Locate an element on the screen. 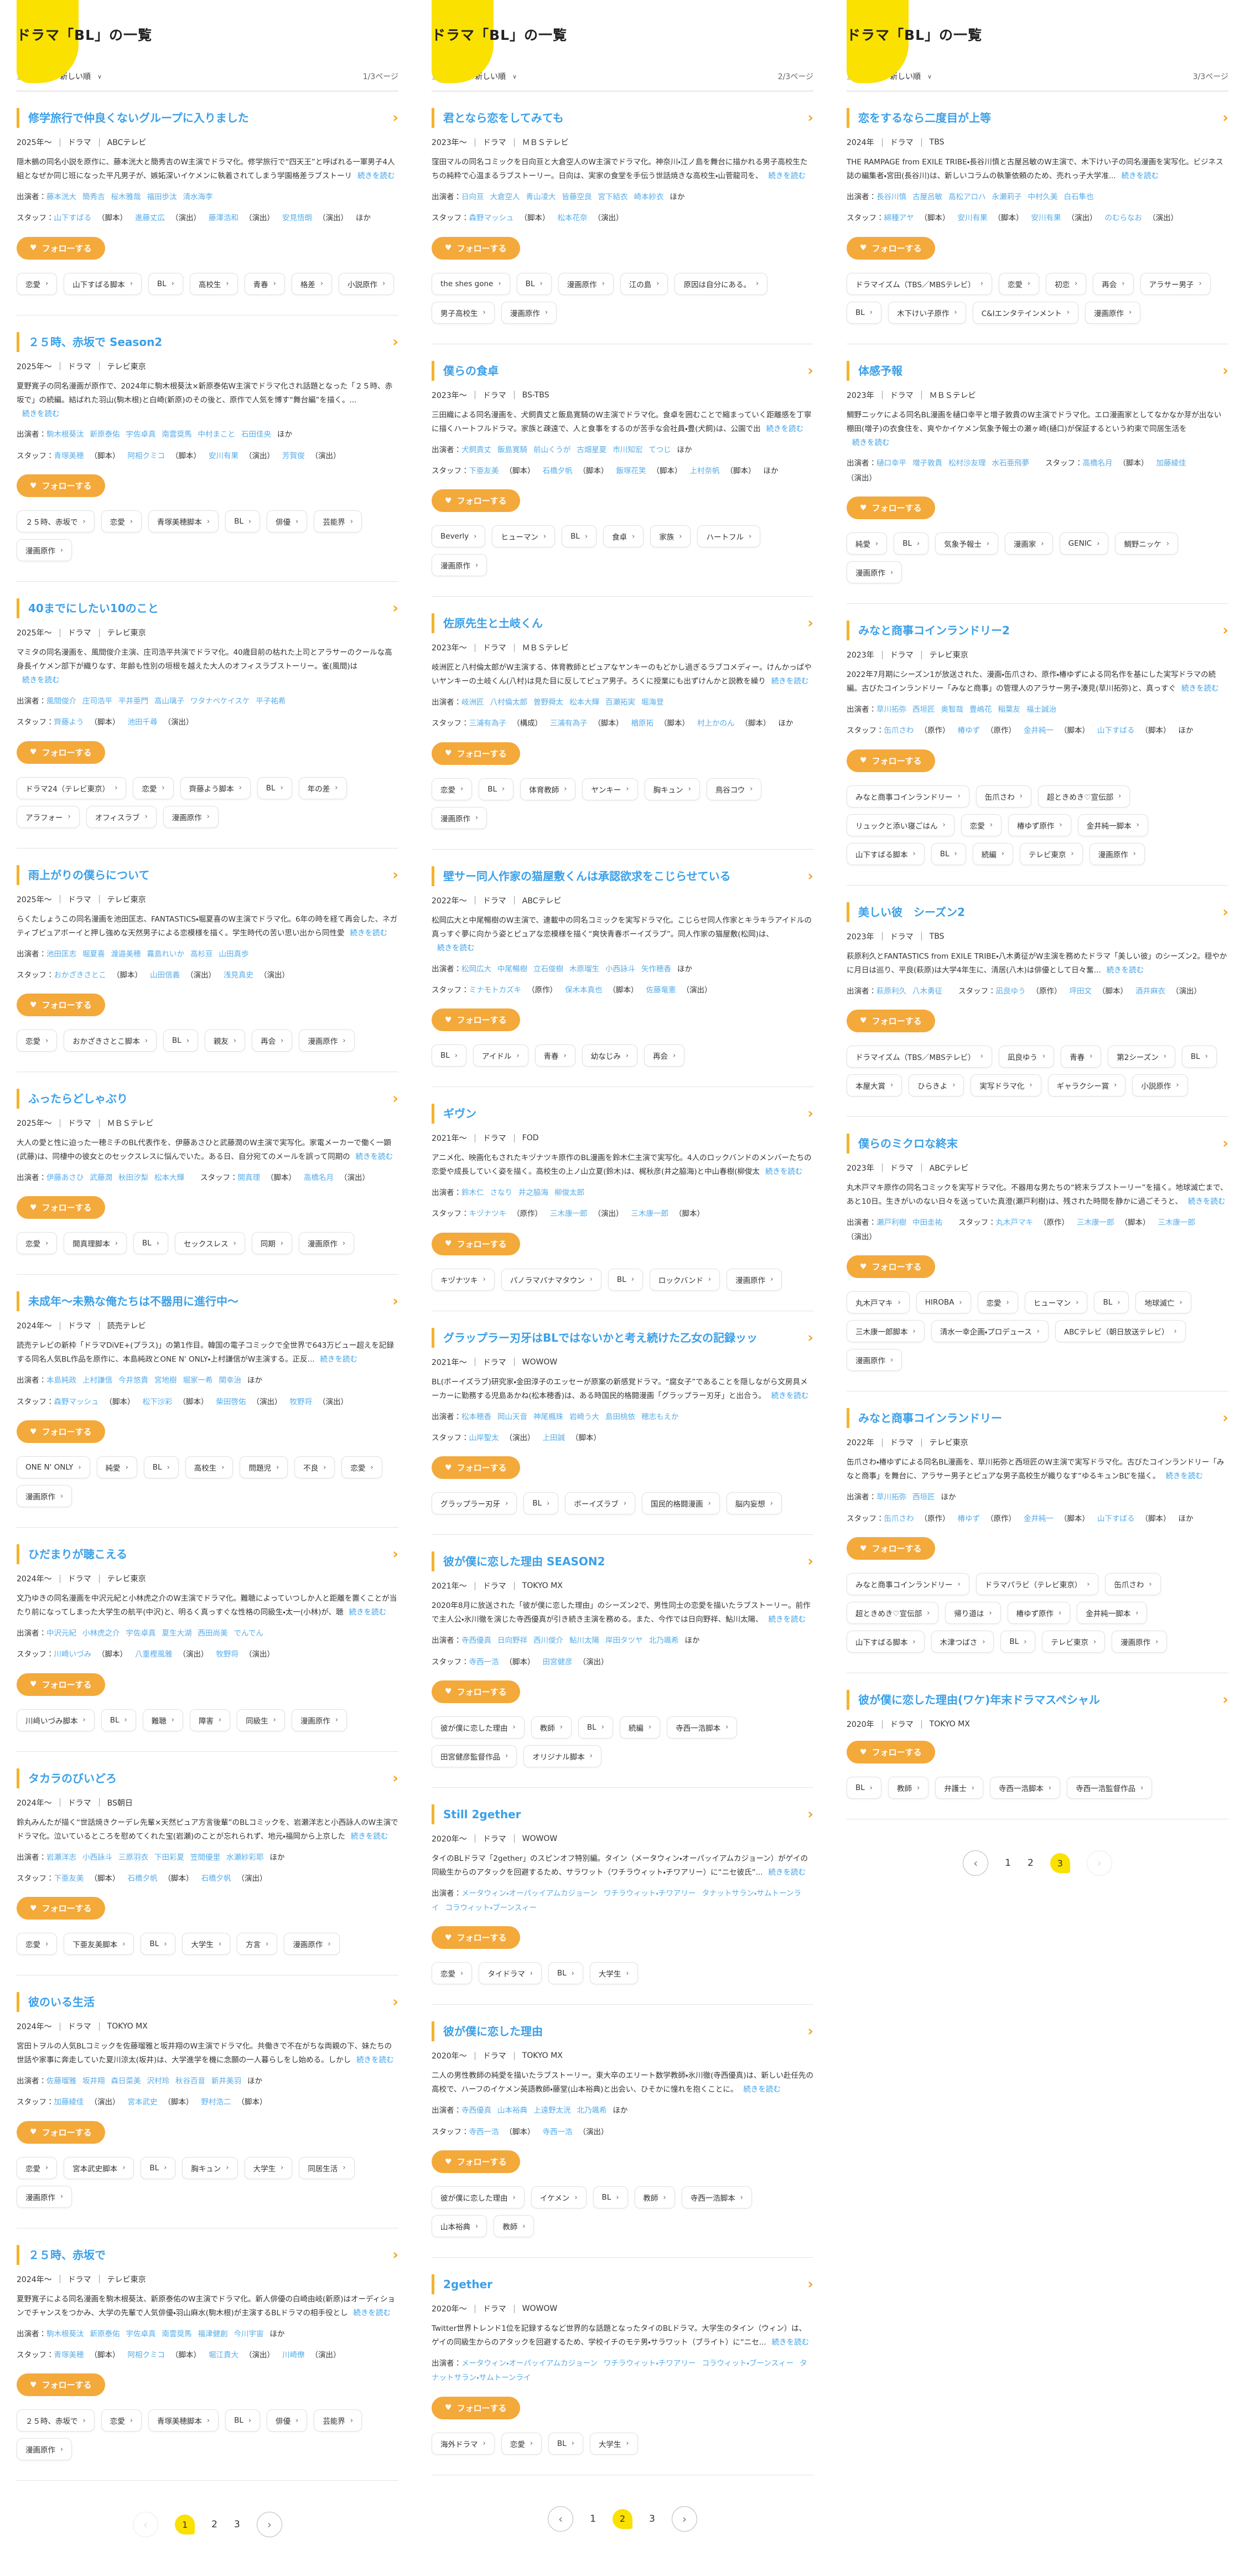  tag-chip: 親友 › is located at coordinates (225, 1041).